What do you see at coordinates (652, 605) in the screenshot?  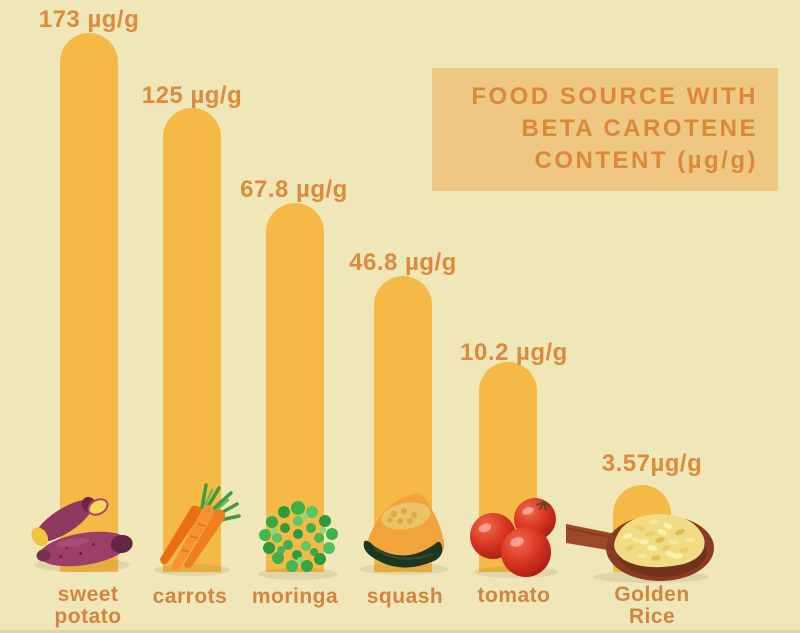 I see `category-label-golden-rice: Golden Rice` at bounding box center [652, 605].